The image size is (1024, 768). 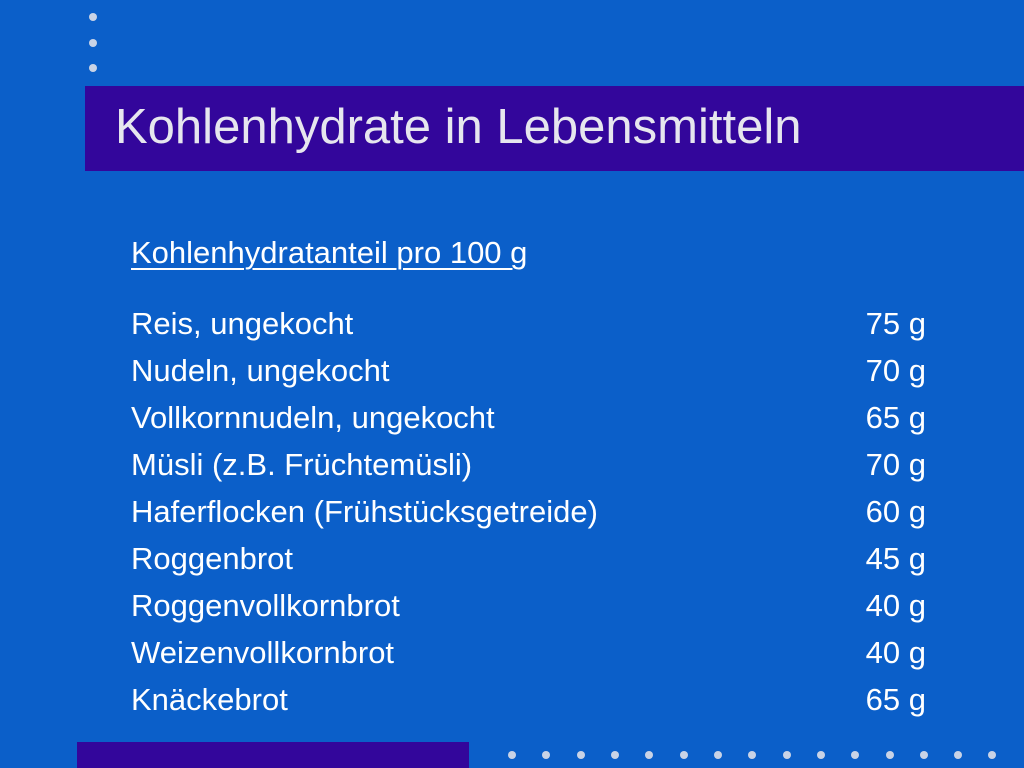 What do you see at coordinates (528, 605) in the screenshot?
I see `list-item: Roggenvollkornbrot 40 g` at bounding box center [528, 605].